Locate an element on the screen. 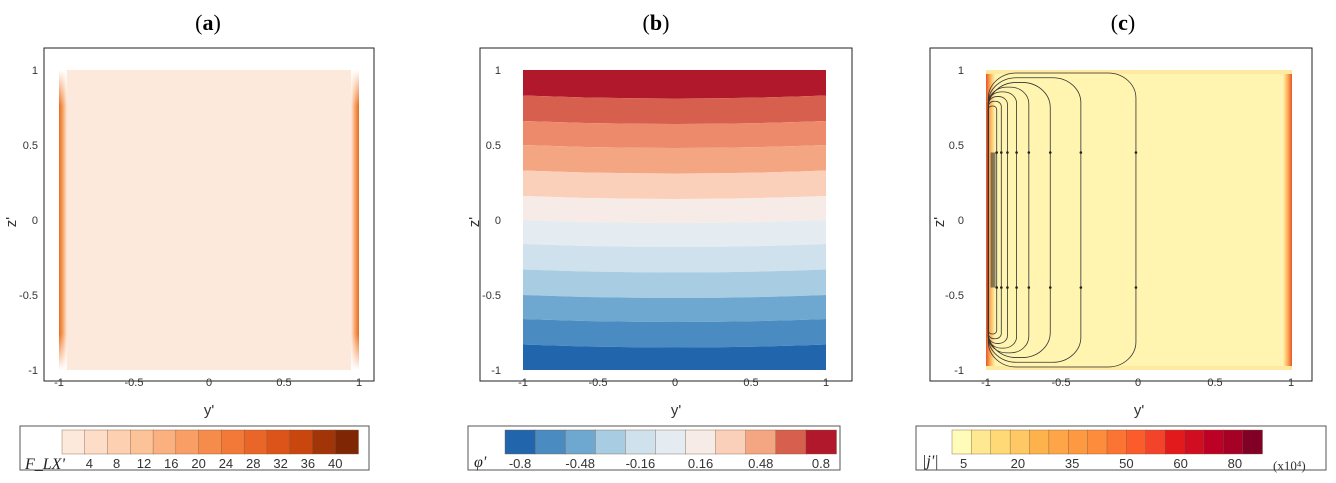 The height and width of the screenshot is (483, 1336). panel-c-xtick: -1 is located at coordinates (986, 383).